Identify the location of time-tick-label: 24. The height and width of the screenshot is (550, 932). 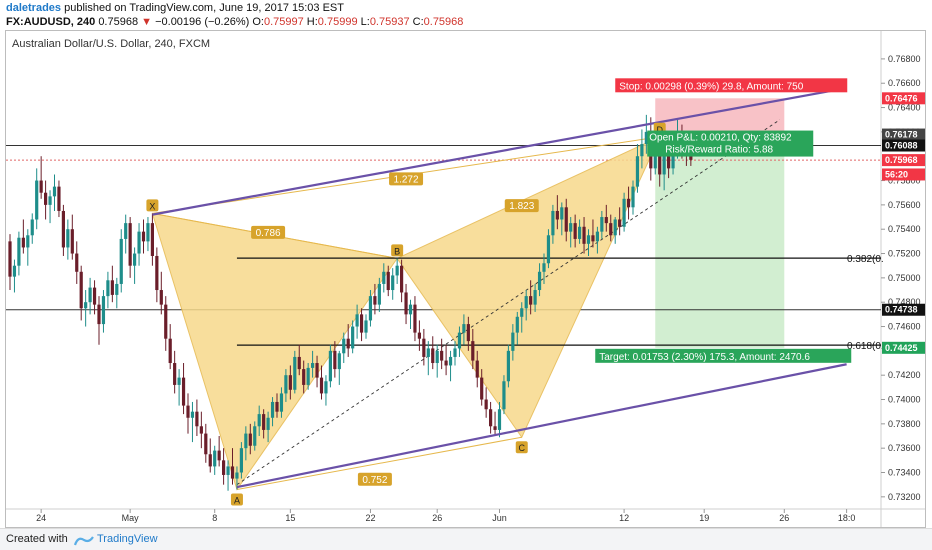
(41, 518).